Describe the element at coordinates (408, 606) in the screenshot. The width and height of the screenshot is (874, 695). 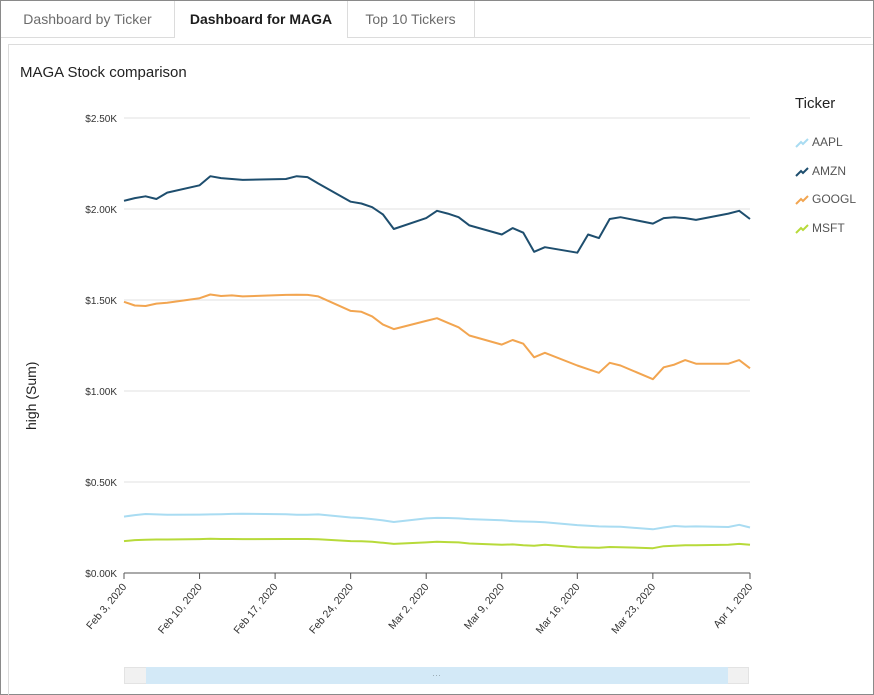
I see `x-tick-label: Mar 2, 2020` at that location.